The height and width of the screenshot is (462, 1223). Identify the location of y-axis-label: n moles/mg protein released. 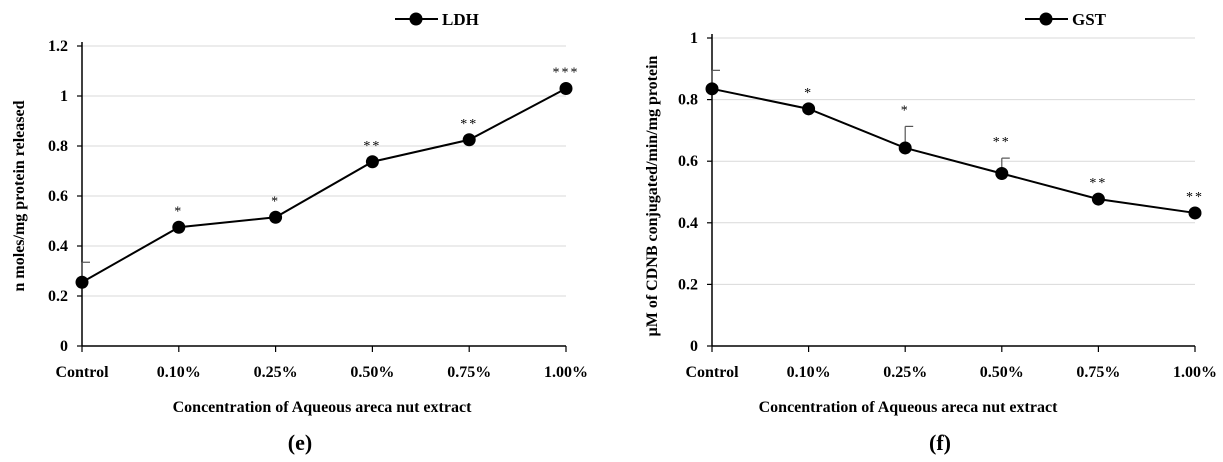
(19, 195).